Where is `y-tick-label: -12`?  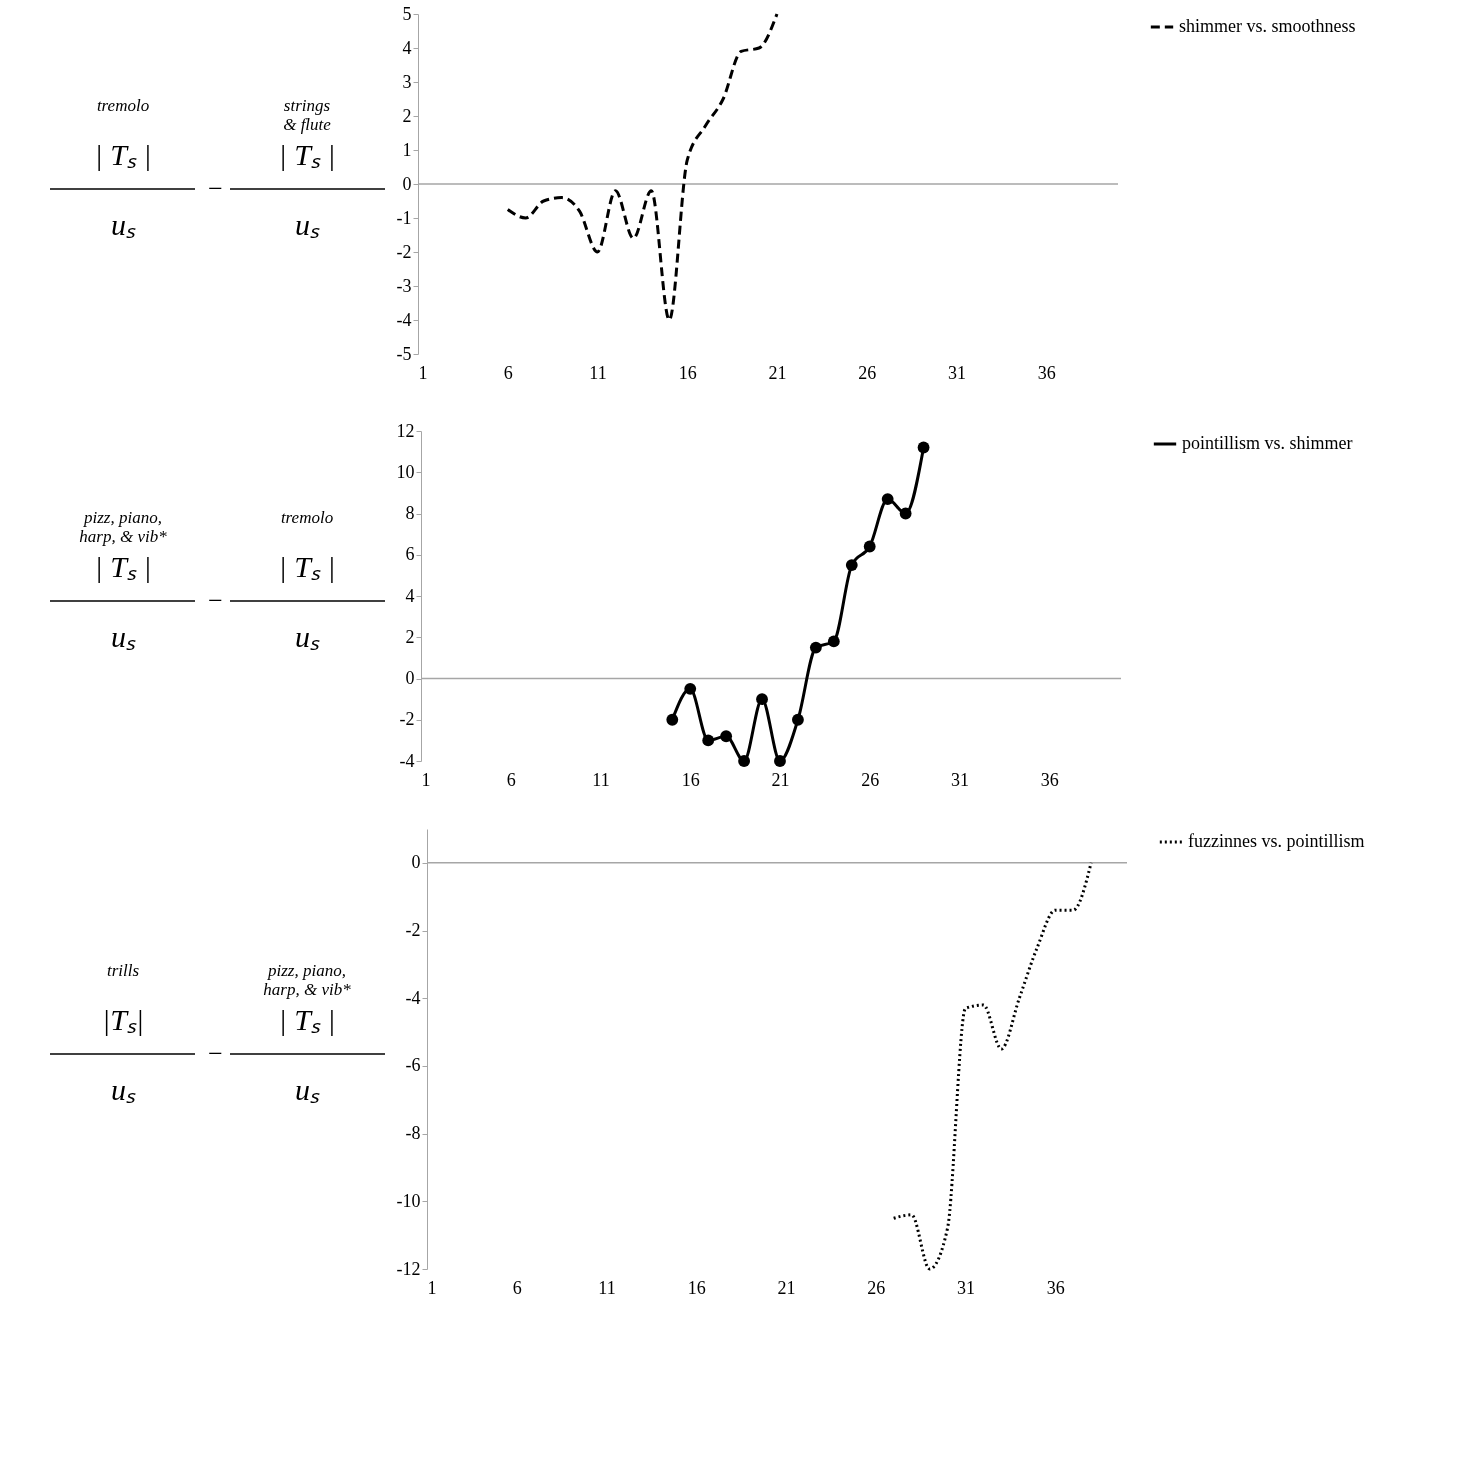
y-tick-label: -12 is located at coordinates (408, 1268).